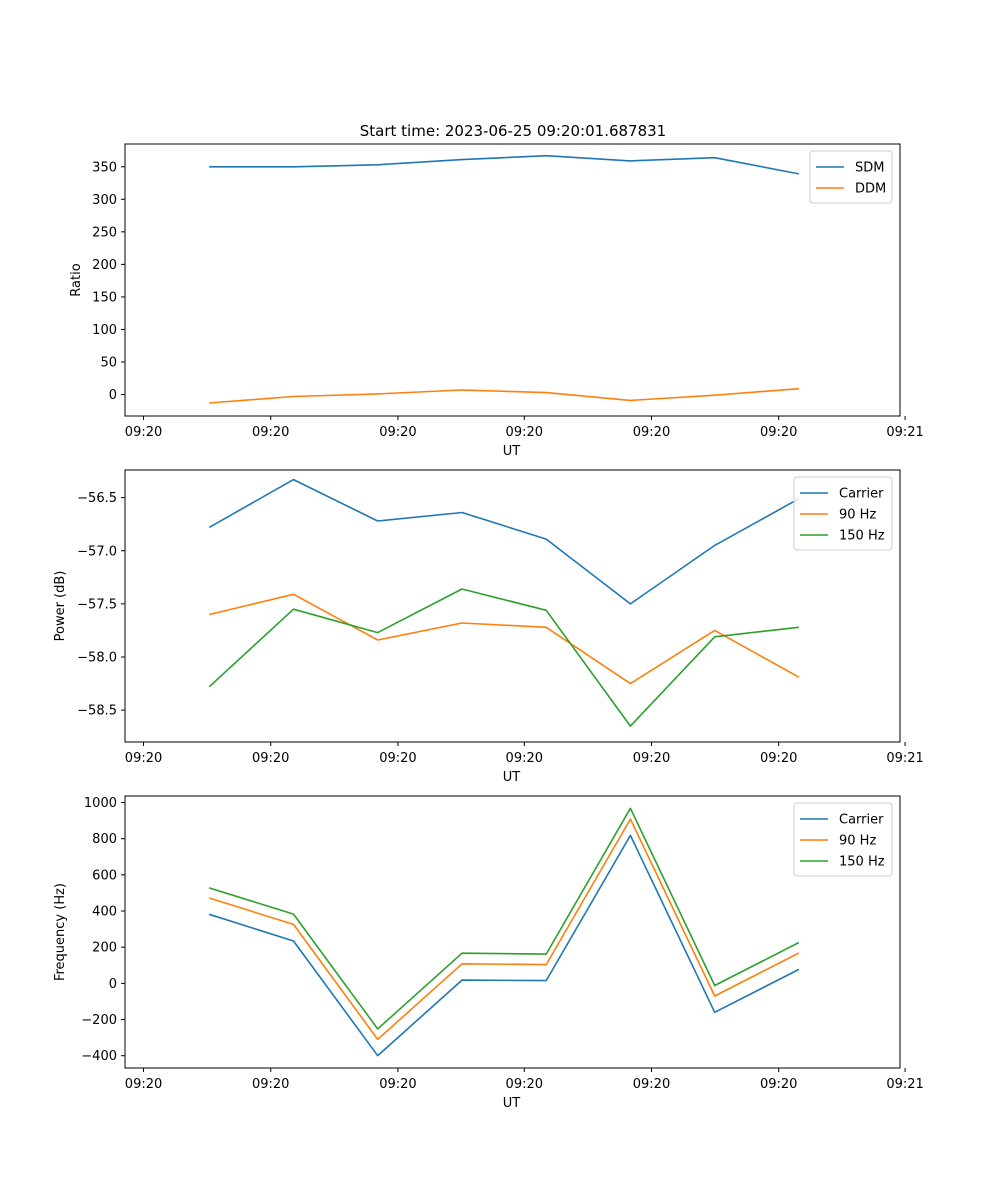 The image size is (1000, 1200). I want to click on y-axis-label: Power (dB), so click(60, 606).